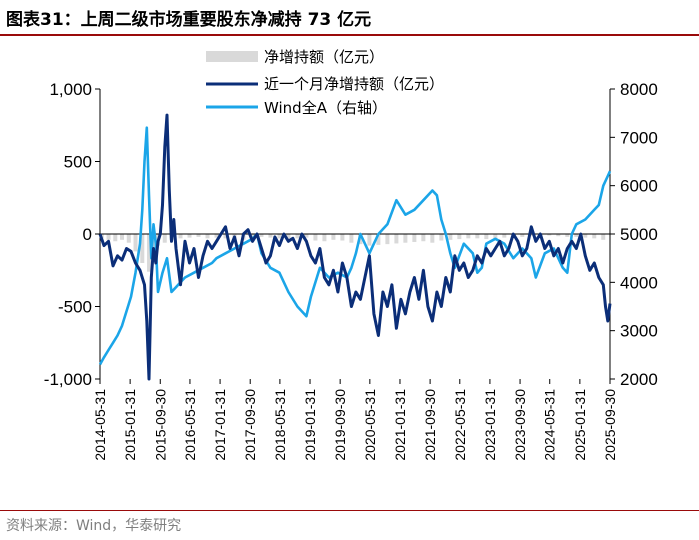  What do you see at coordinates (639, 379) in the screenshot?
I see `right-tick-label-6: 2000` at bounding box center [639, 379].